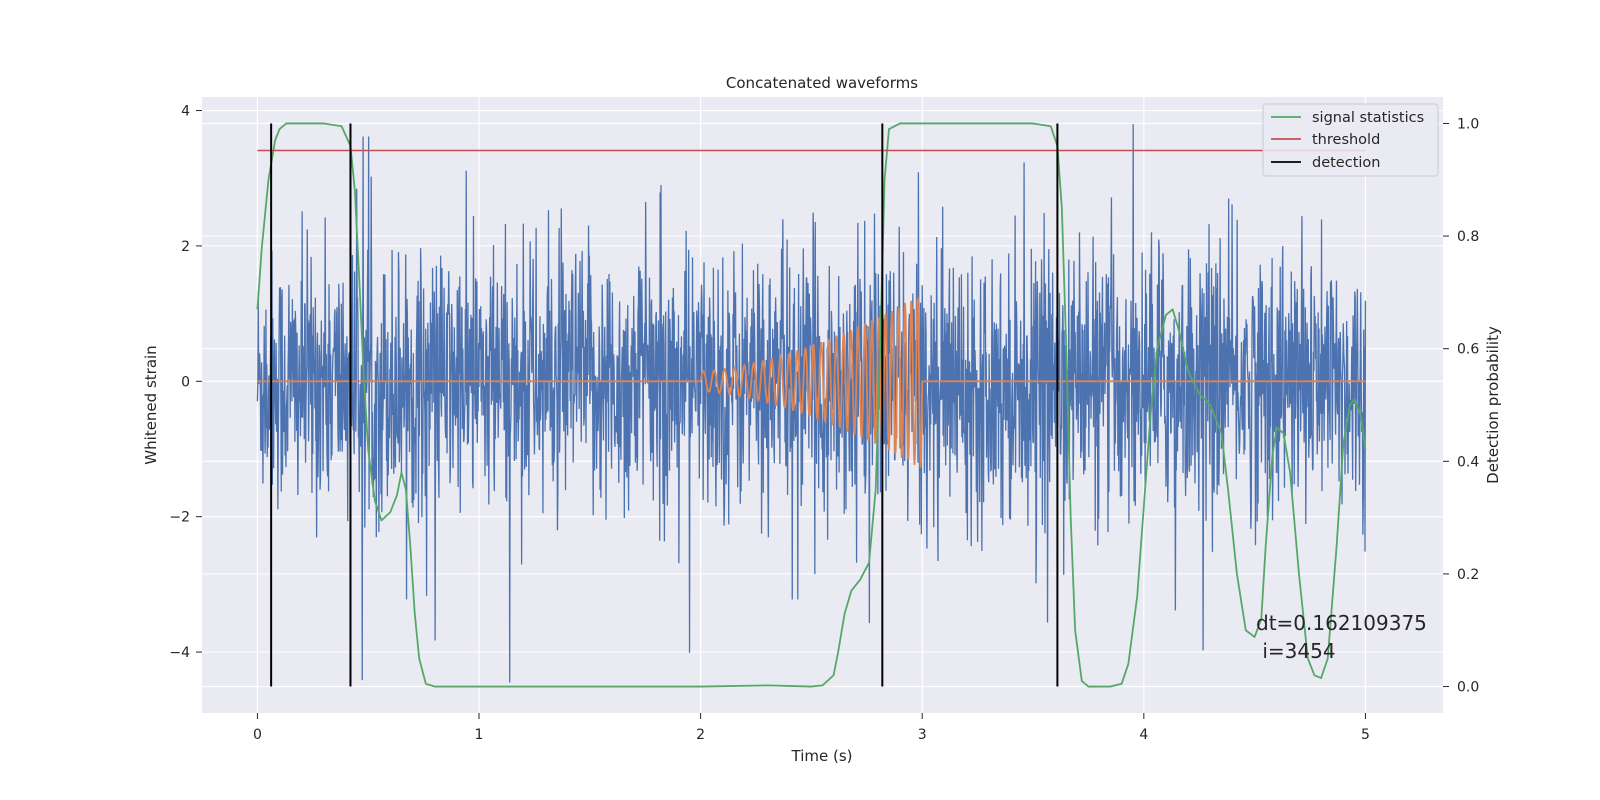 This screenshot has height=800, width=1600. Describe the element at coordinates (1368, 118) in the screenshot. I see `legend-label-signal-statistics: signal statistics` at that location.